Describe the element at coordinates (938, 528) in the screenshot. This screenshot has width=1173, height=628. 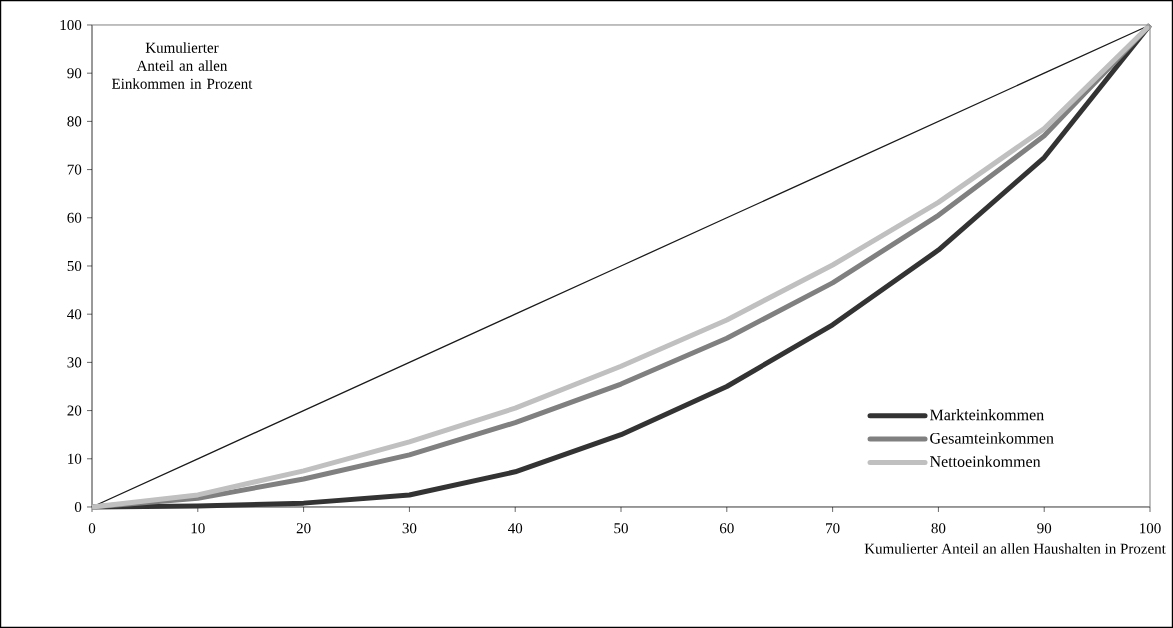
I see `x-tick-label: 80` at that location.